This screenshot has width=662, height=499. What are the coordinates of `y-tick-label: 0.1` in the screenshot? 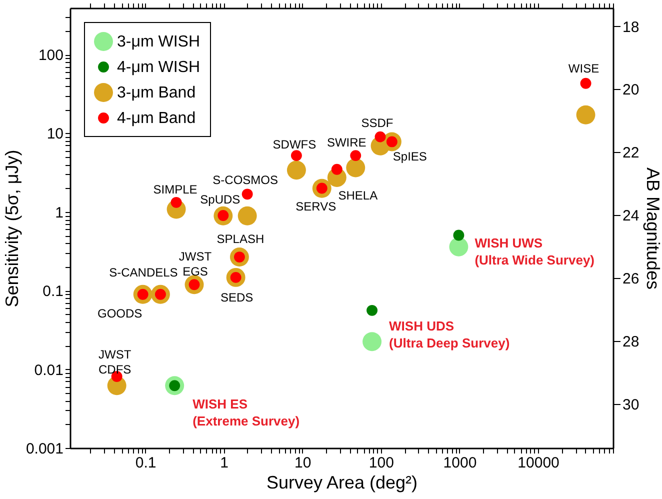 It's located at (53, 291).